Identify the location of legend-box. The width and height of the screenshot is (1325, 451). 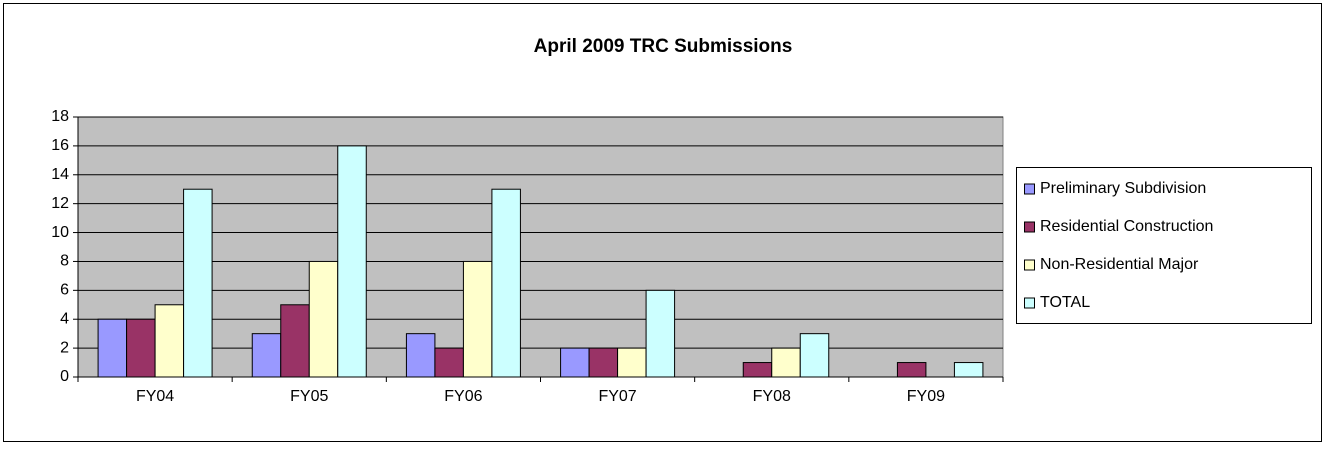
(1164, 245).